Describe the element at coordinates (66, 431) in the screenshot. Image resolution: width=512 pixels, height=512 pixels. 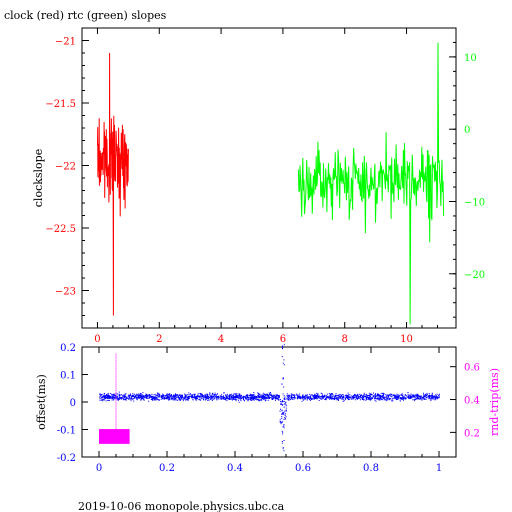
I see `bottom-y-tick-label: -0.1` at that location.